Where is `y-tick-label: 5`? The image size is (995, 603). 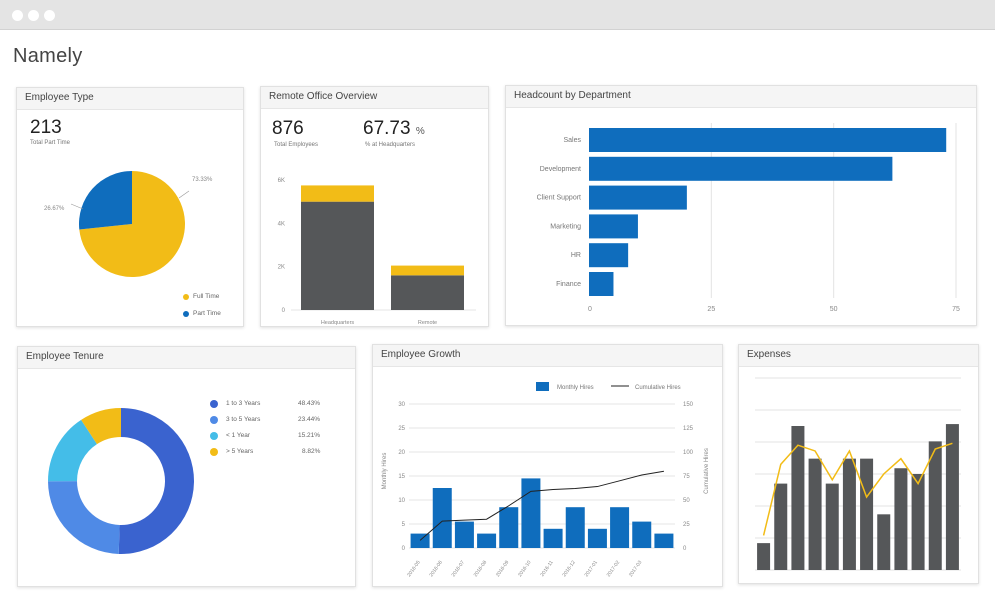 y-tick-label: 5 is located at coordinates (404, 525).